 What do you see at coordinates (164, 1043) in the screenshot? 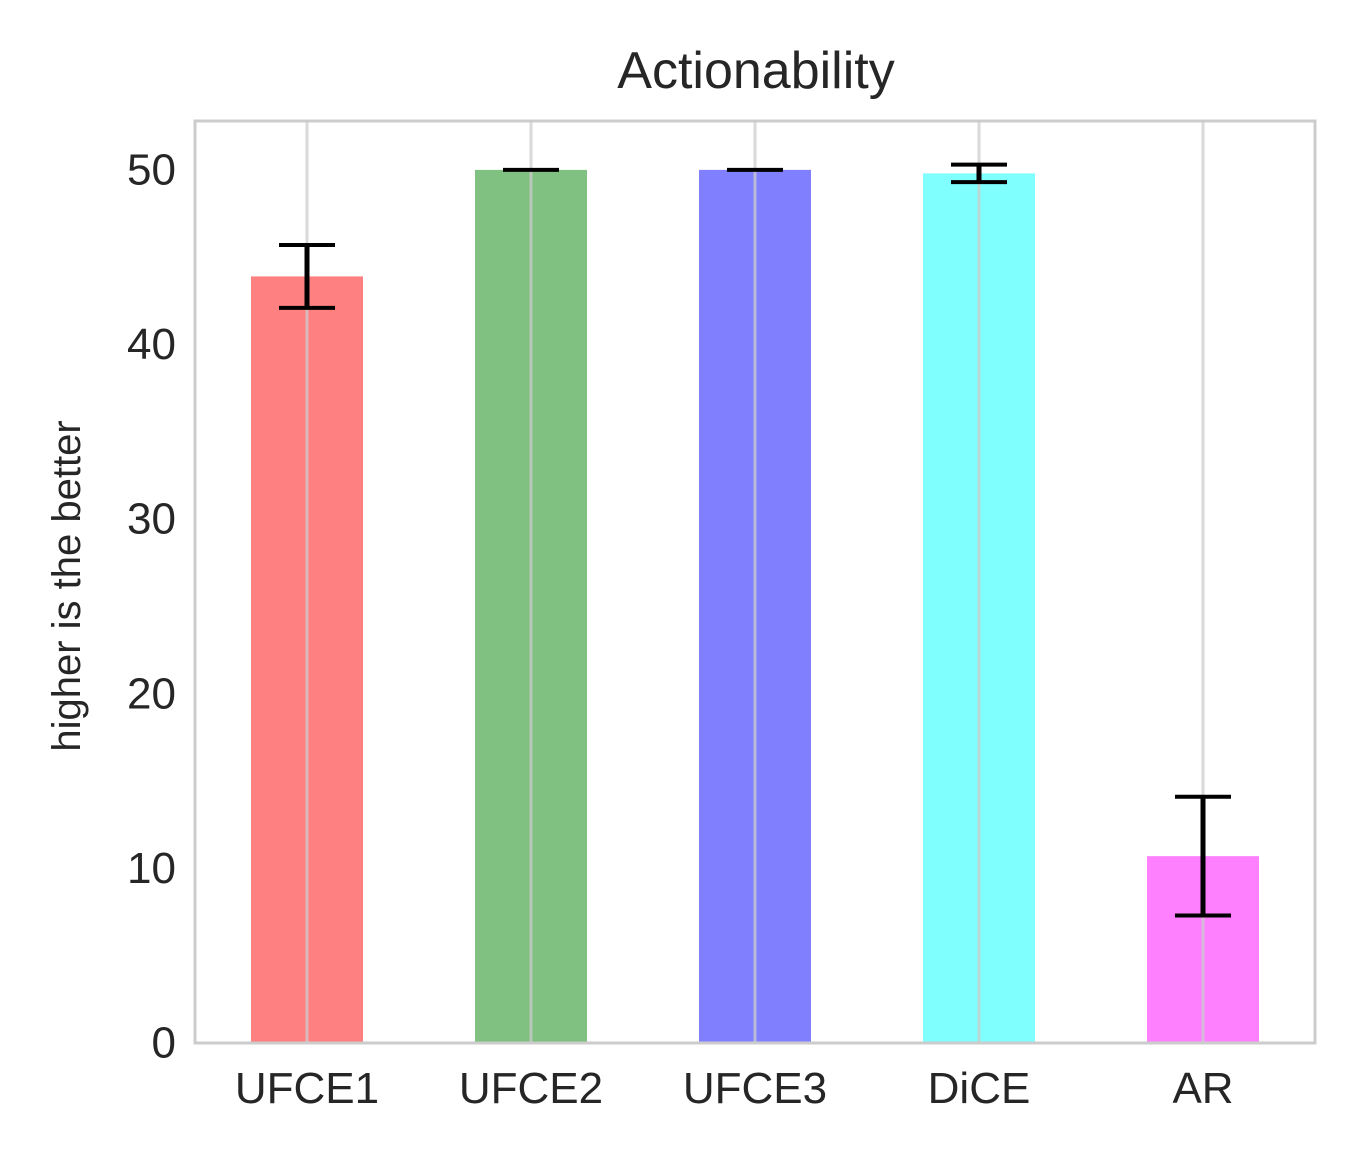
I see `y-tick-label: 0` at bounding box center [164, 1043].